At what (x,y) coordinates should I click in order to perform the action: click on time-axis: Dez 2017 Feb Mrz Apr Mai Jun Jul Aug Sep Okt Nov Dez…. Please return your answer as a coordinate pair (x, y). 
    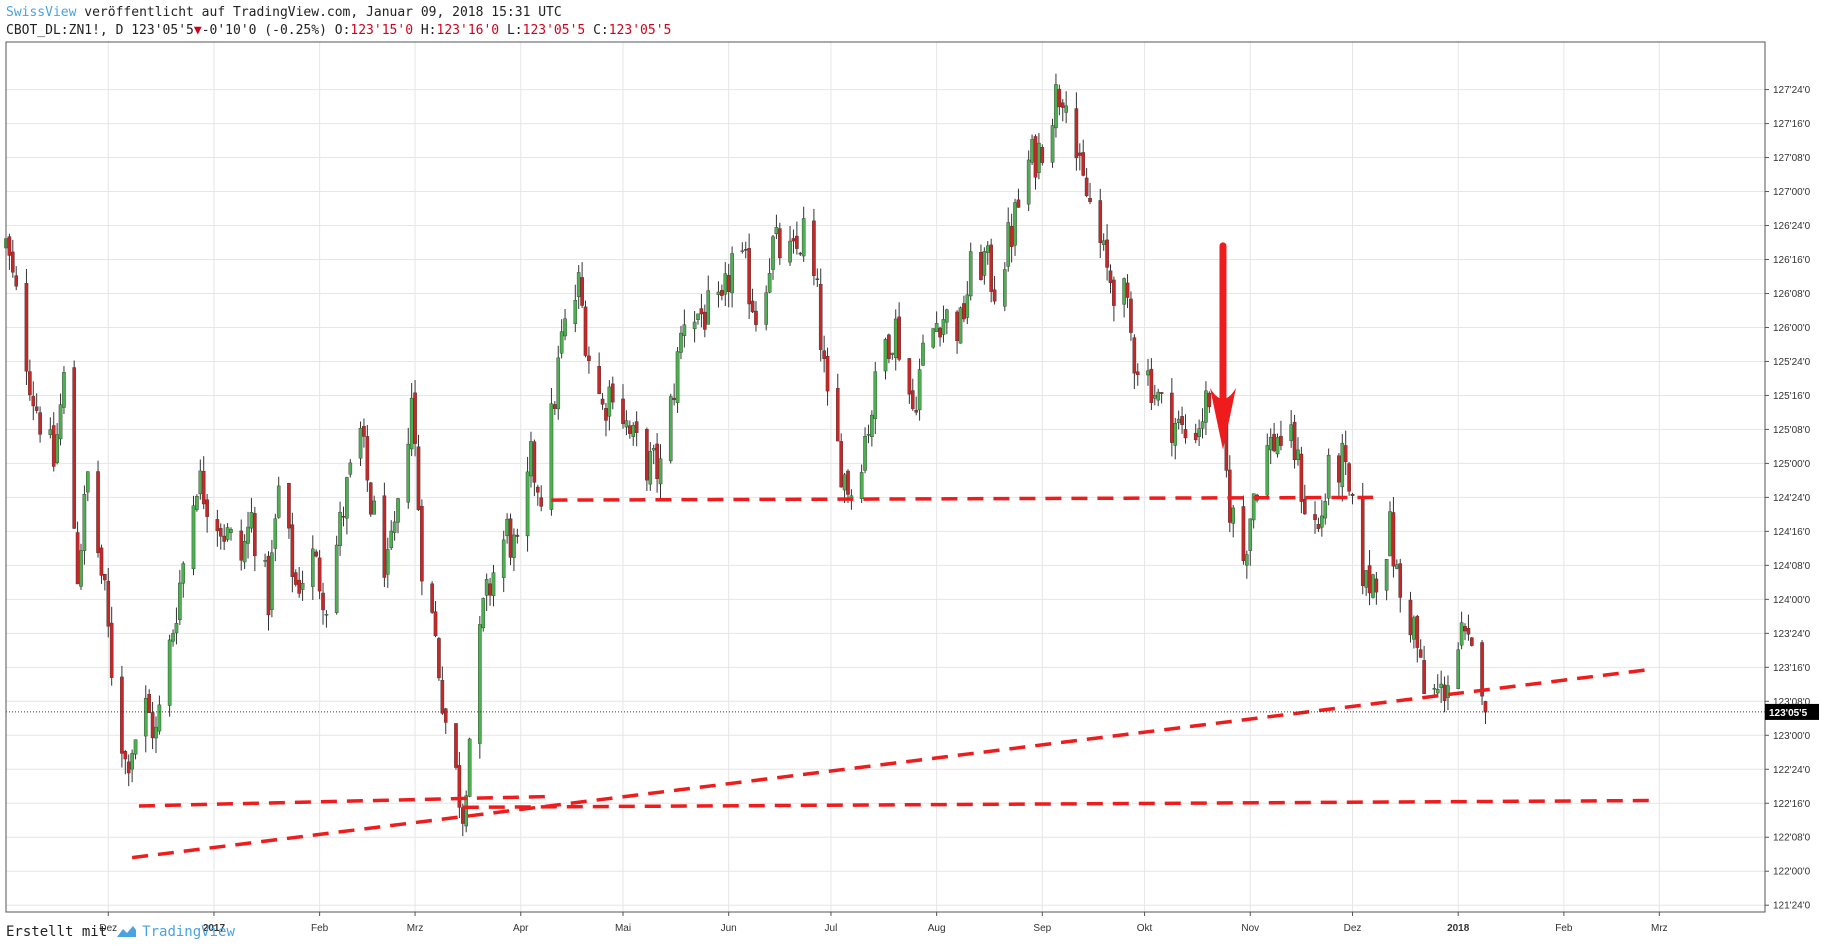
    Looking at the image, I should click on (883, 923).